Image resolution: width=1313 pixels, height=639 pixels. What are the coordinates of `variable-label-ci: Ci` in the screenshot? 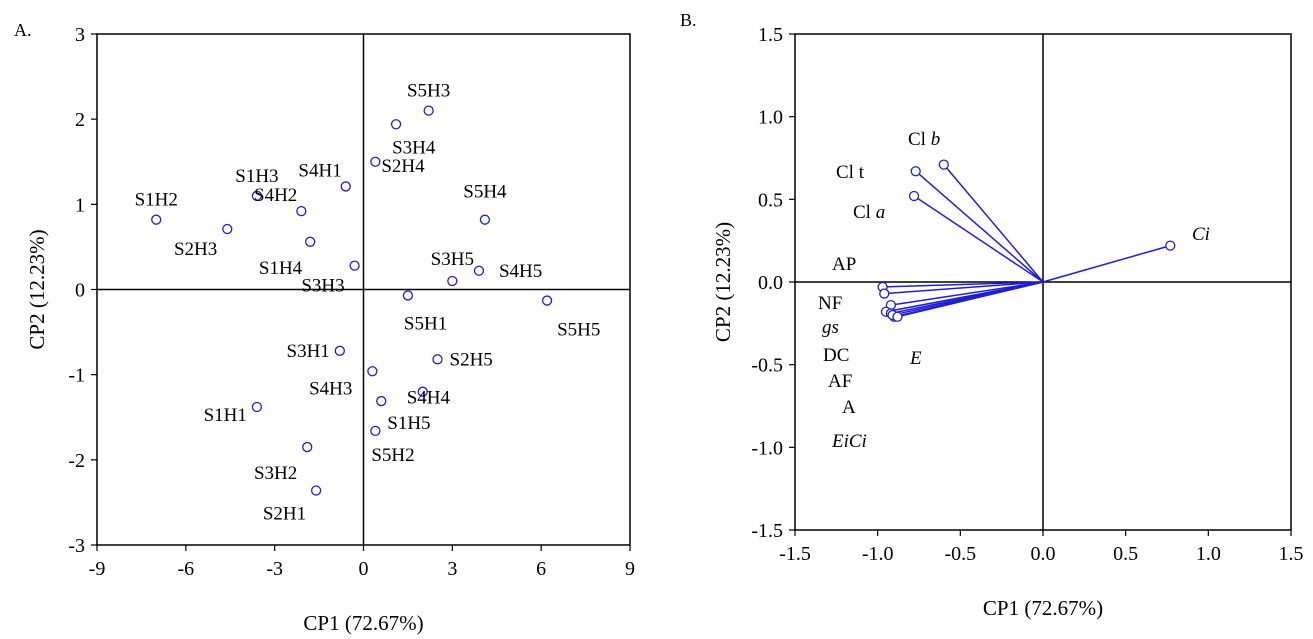 It's located at (1201, 234).